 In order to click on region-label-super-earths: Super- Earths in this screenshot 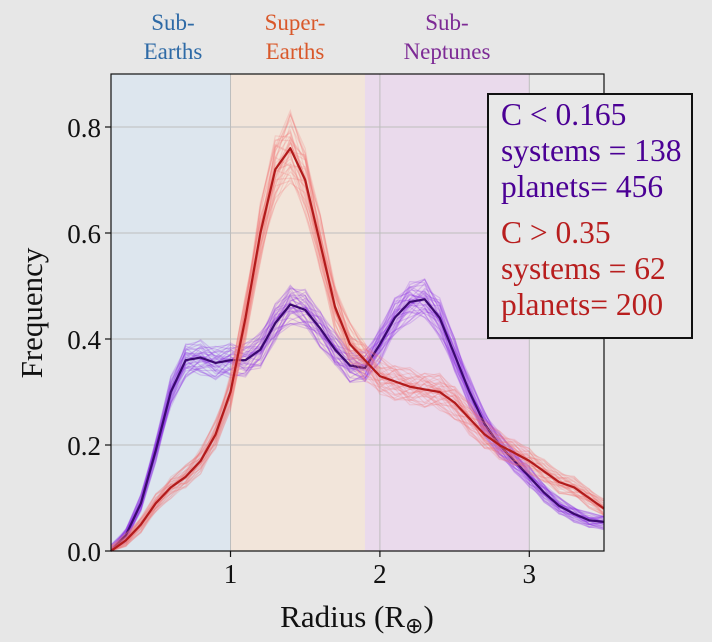, I will do `click(295, 37)`.